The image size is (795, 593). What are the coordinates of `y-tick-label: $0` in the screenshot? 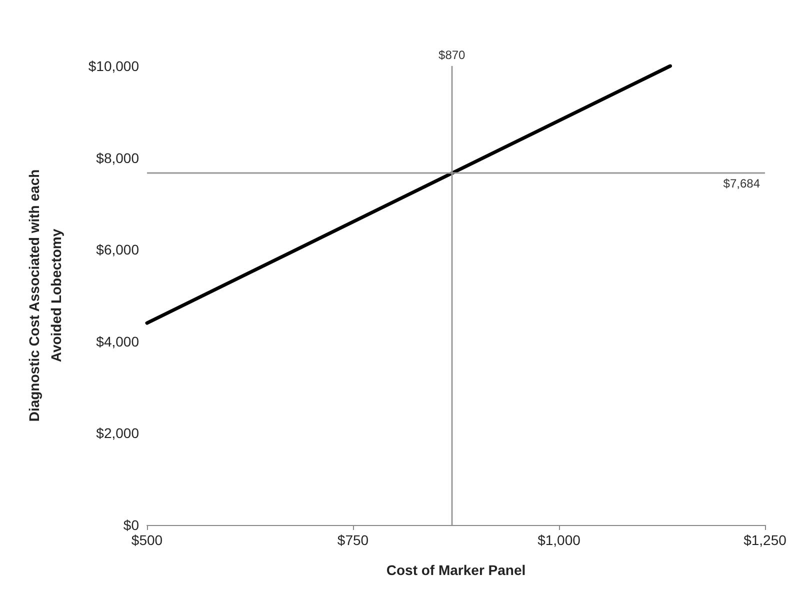 It's located at (131, 525).